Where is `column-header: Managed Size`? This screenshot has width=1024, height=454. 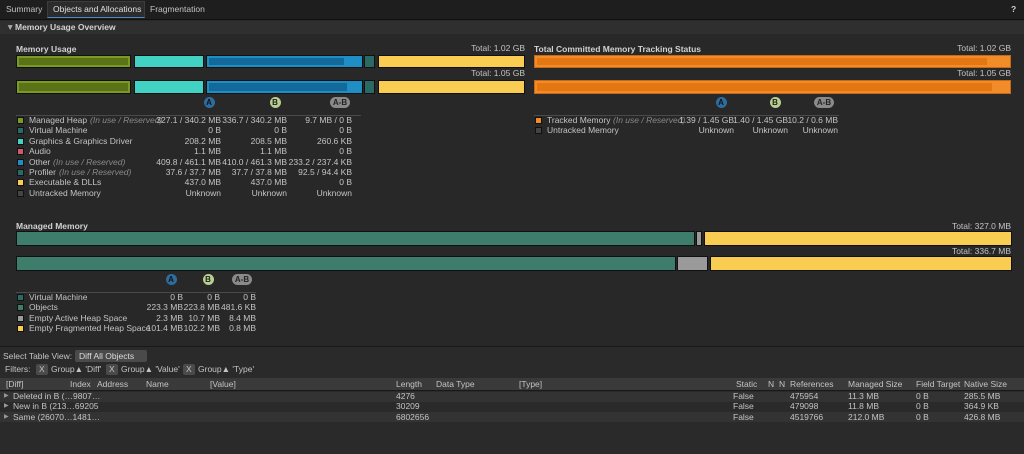
column-header: Managed Size is located at coordinates (875, 384).